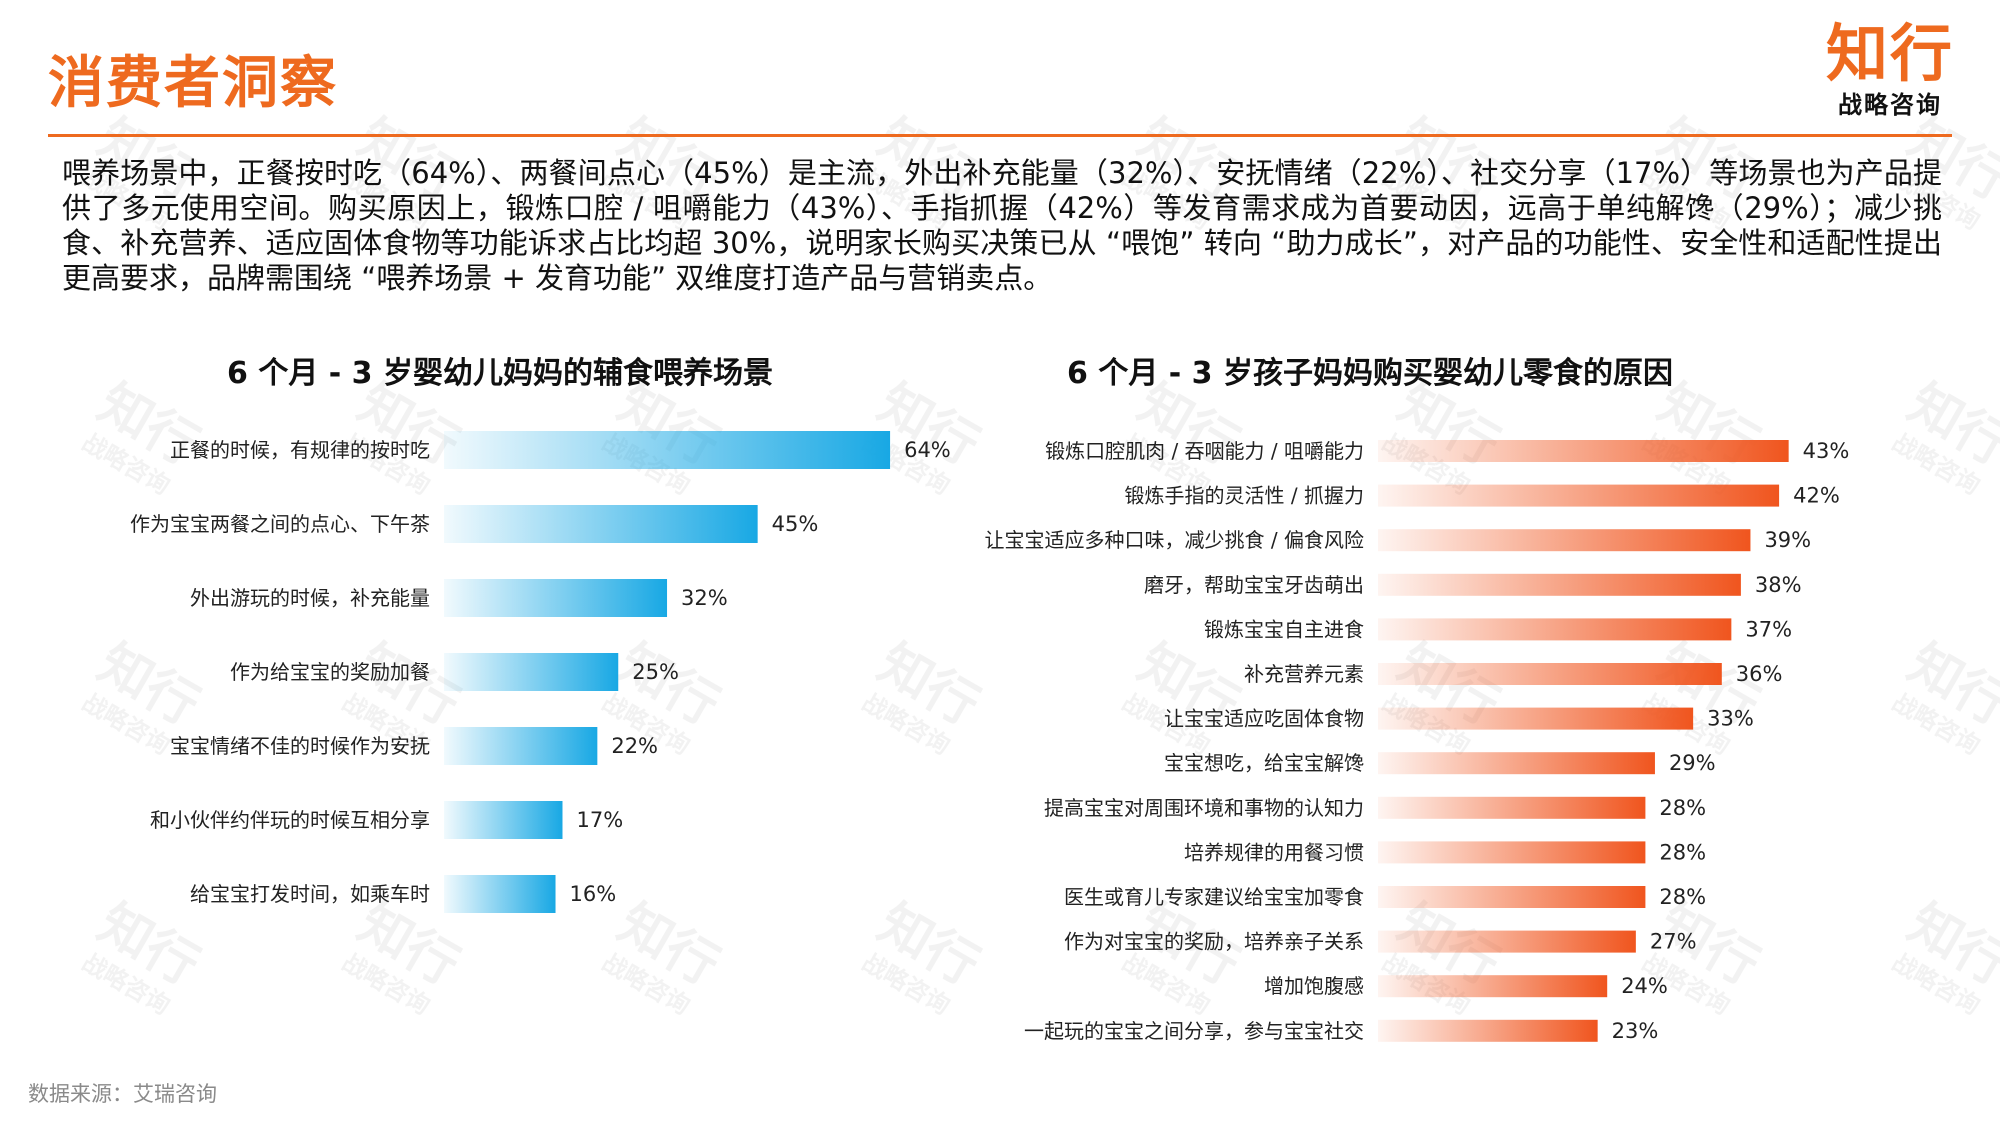 The width and height of the screenshot is (2000, 1125). I want to click on data-label: 37%, so click(1768, 629).